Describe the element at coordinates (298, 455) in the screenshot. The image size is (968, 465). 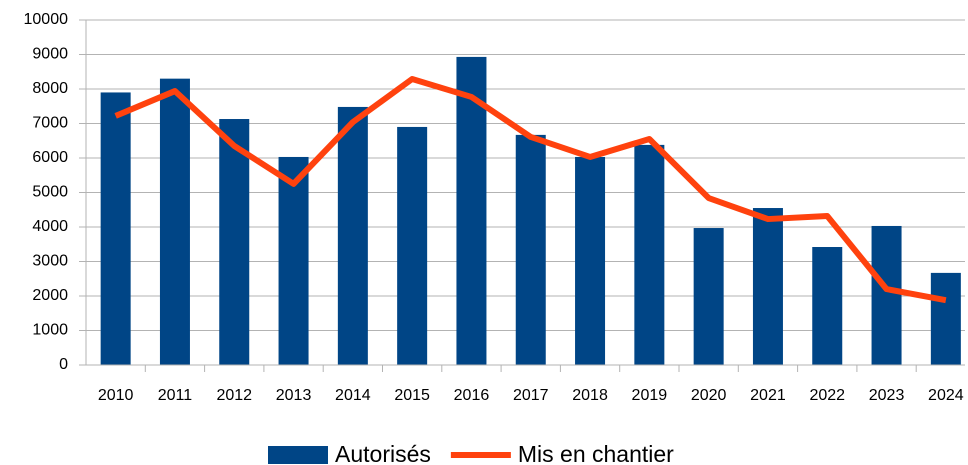
I see `legend-swatch` at that location.